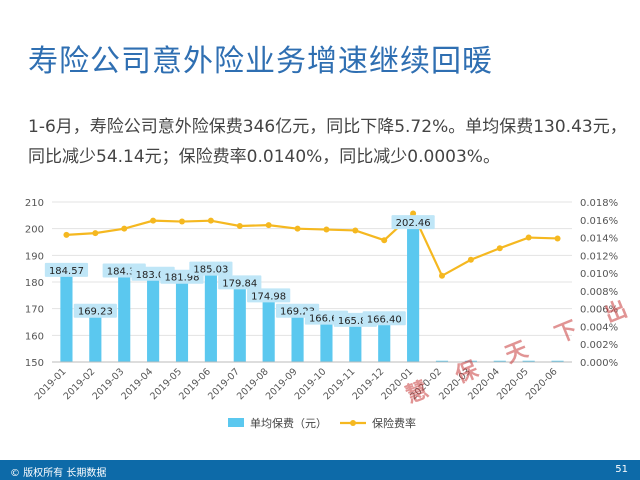 This screenshot has width=640, height=480. What do you see at coordinates (326, 319) in the screenshot?
I see `data-label: 166.63` at bounding box center [326, 319].